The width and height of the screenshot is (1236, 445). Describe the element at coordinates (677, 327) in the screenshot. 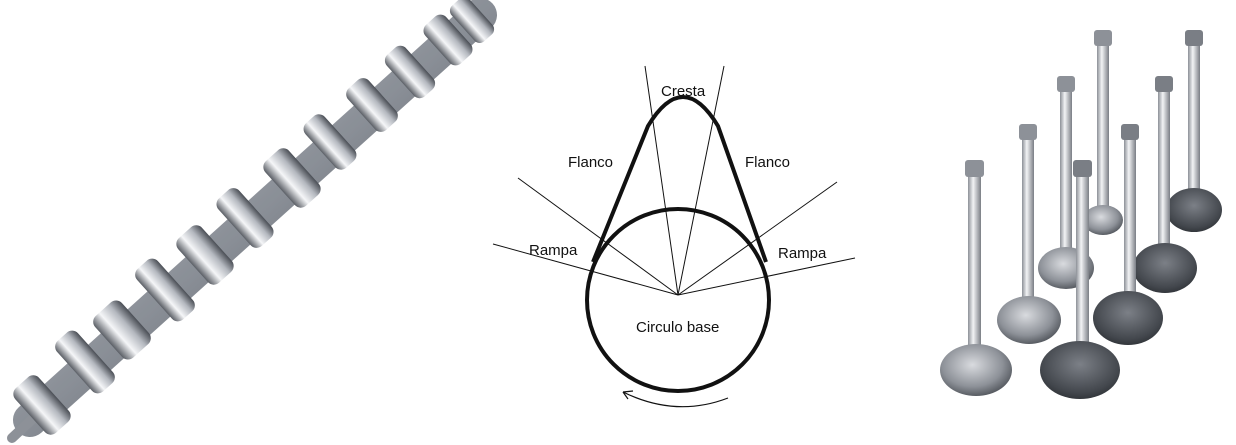

I see `label-circulo-base: Circulo base` at that location.